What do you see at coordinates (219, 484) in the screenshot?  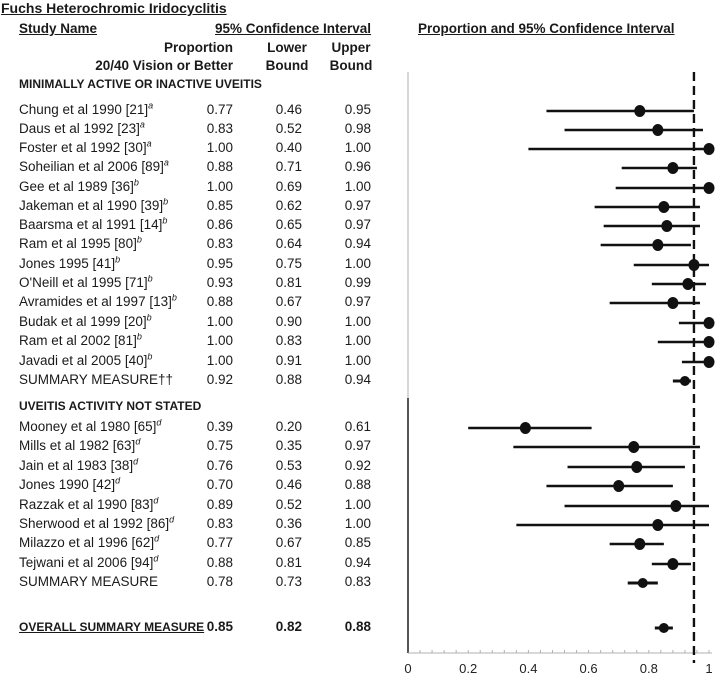 I see `proportion-value: 0.70` at bounding box center [219, 484].